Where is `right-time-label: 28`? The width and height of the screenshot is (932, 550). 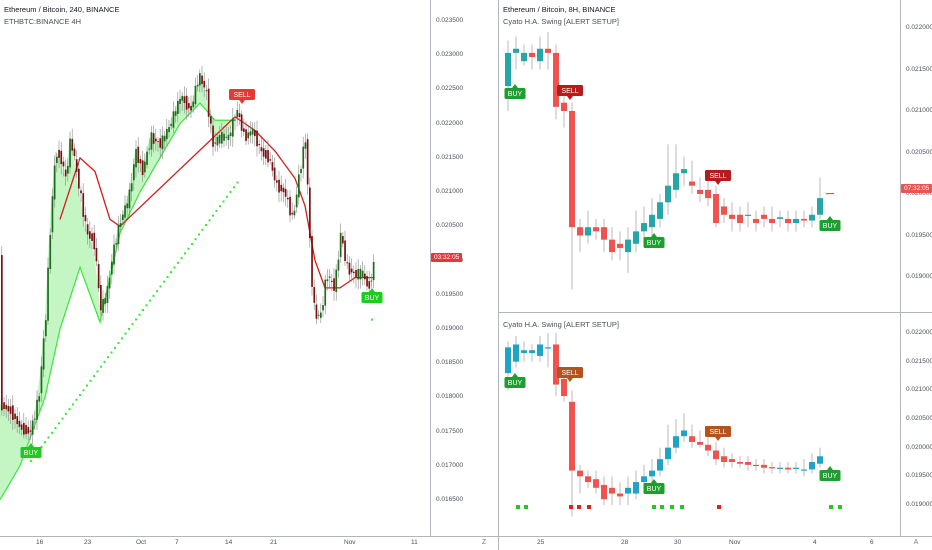 right-time-label: 28 is located at coordinates (625, 542).